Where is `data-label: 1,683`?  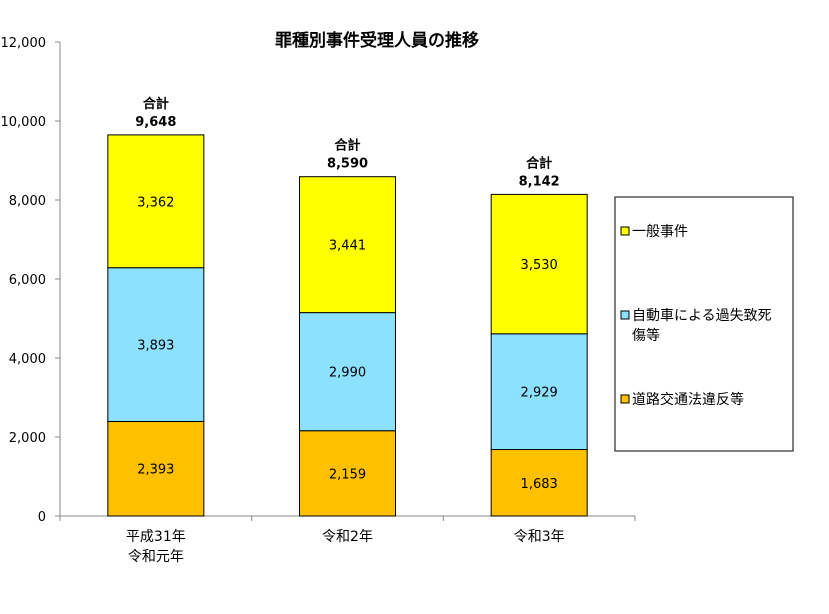 data-label: 1,683 is located at coordinates (539, 484).